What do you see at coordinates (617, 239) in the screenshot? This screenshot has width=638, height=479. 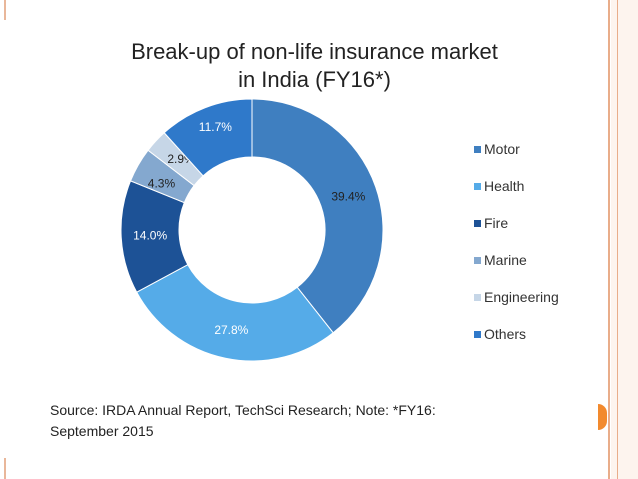 I see `right-rule-line-thin` at bounding box center [617, 239].